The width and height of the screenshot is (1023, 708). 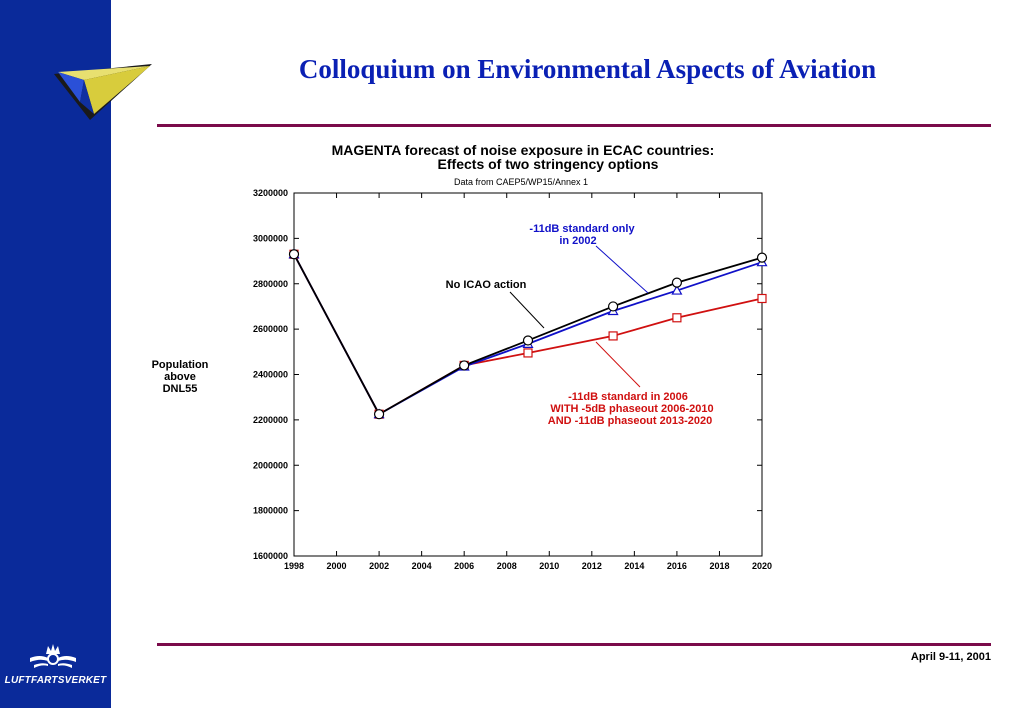 What do you see at coordinates (76, 354) in the screenshot?
I see `sidebar: LUFTFARTSVERKET` at bounding box center [76, 354].